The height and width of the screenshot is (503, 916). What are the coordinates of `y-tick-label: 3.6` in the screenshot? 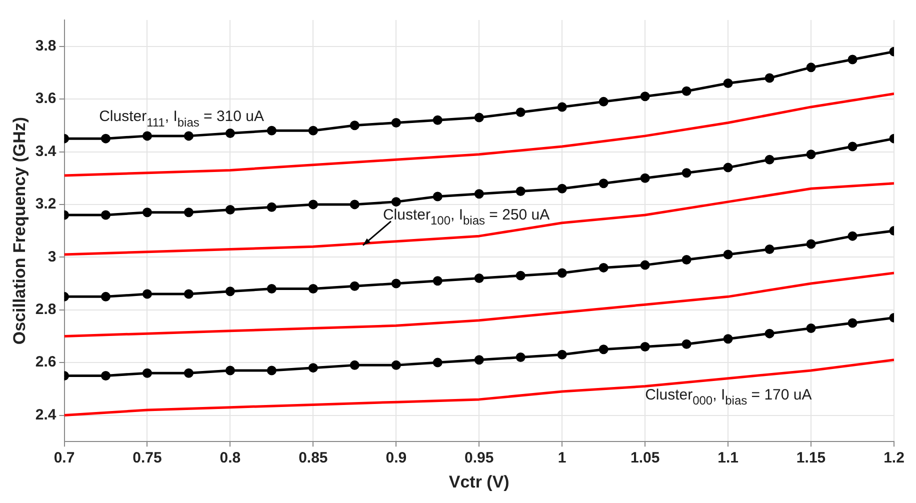 It's located at (45, 99).